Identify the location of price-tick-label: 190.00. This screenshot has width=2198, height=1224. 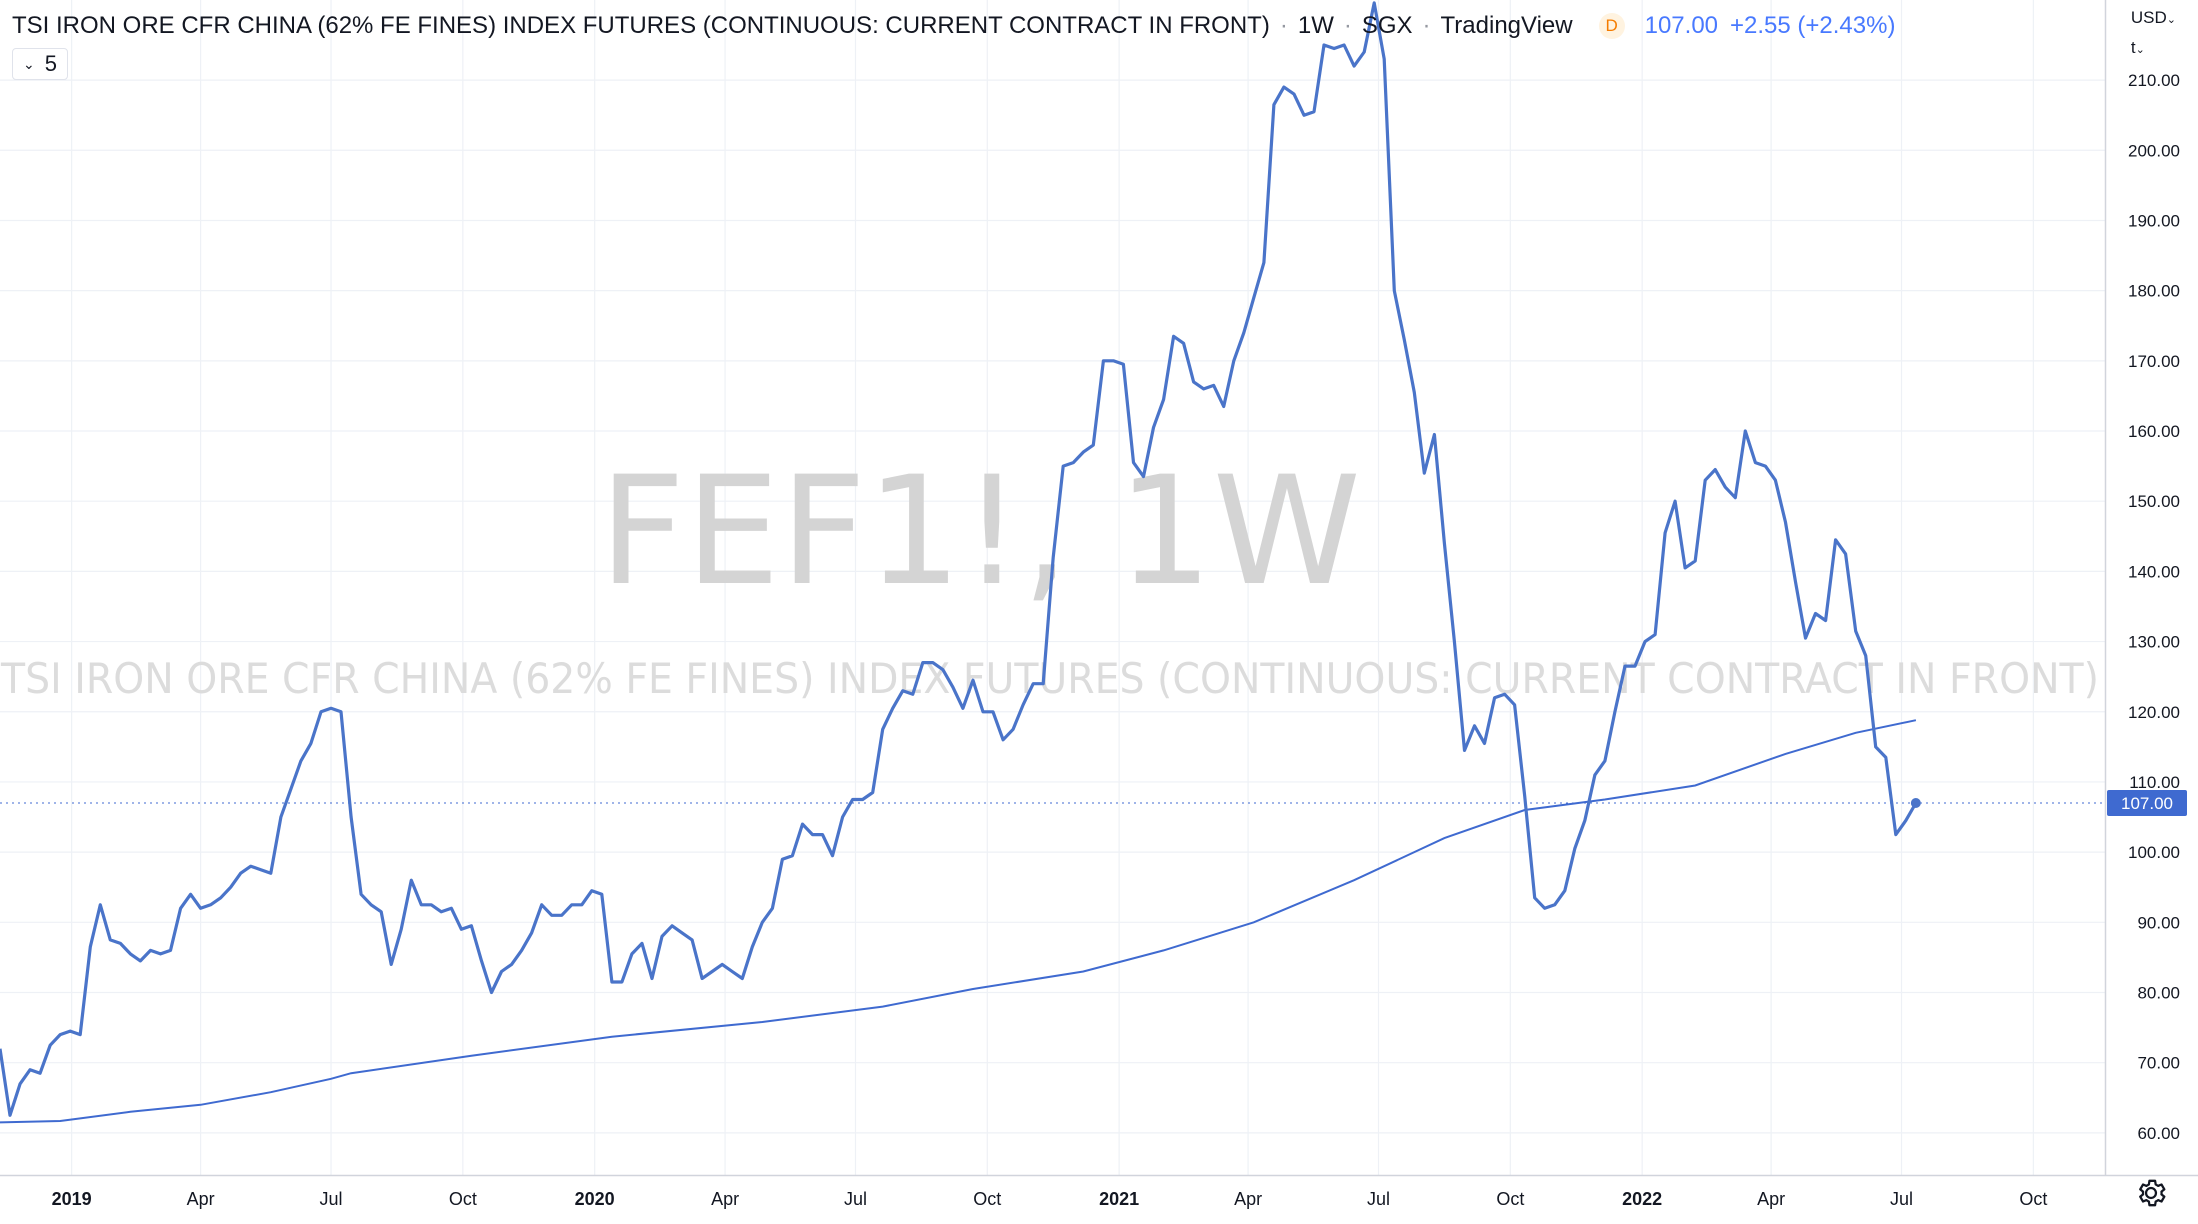
(2154, 220).